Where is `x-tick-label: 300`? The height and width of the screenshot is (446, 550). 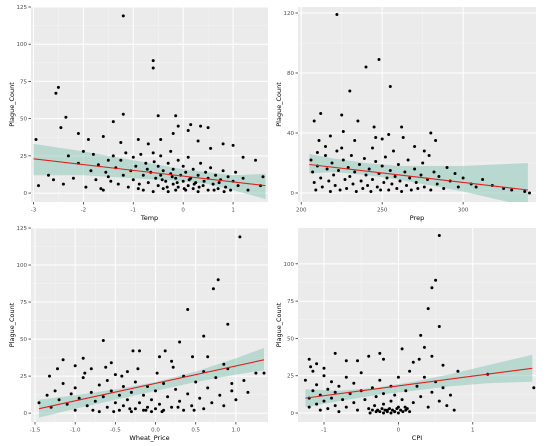 x-tick-label: 300 is located at coordinates (463, 211).